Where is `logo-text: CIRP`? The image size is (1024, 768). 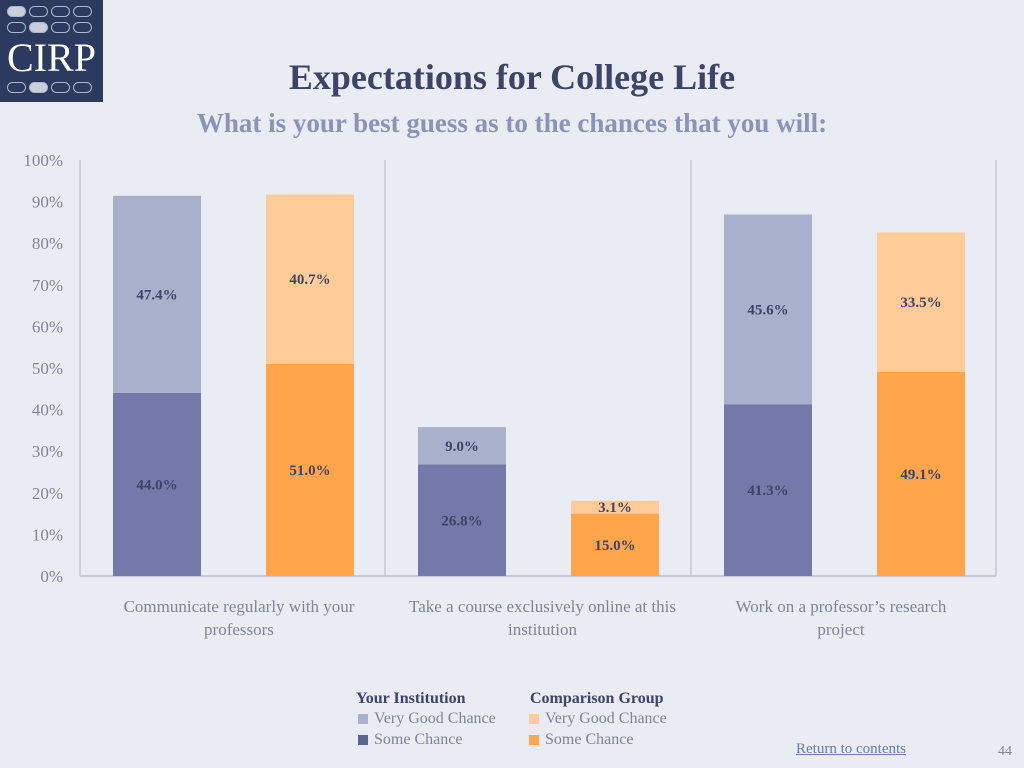
logo-text: CIRP is located at coordinates (51, 57).